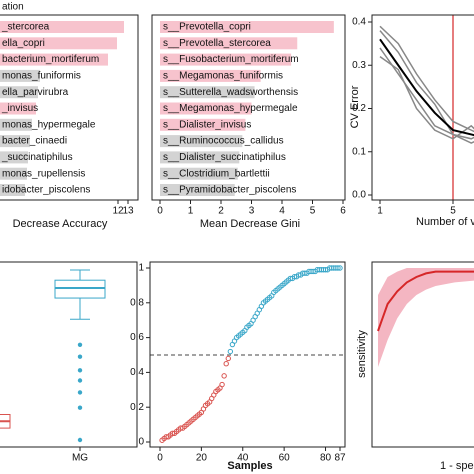 The width and height of the screenshot is (474, 474). I want to click on y-tick-label: 0, so click(141, 442).